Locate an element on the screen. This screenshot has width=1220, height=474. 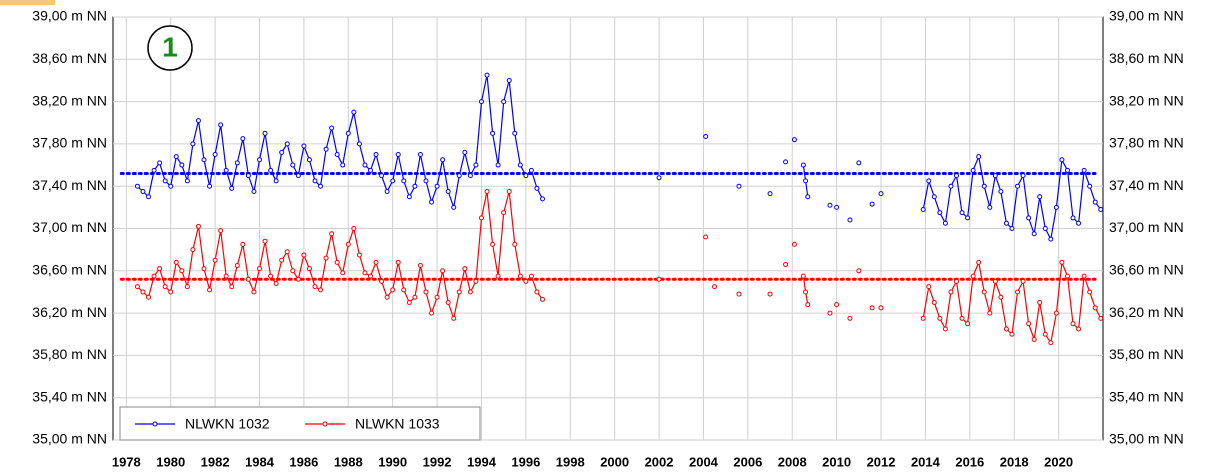
y-tick-label: 35,80 m NN is located at coordinates (69, 354).